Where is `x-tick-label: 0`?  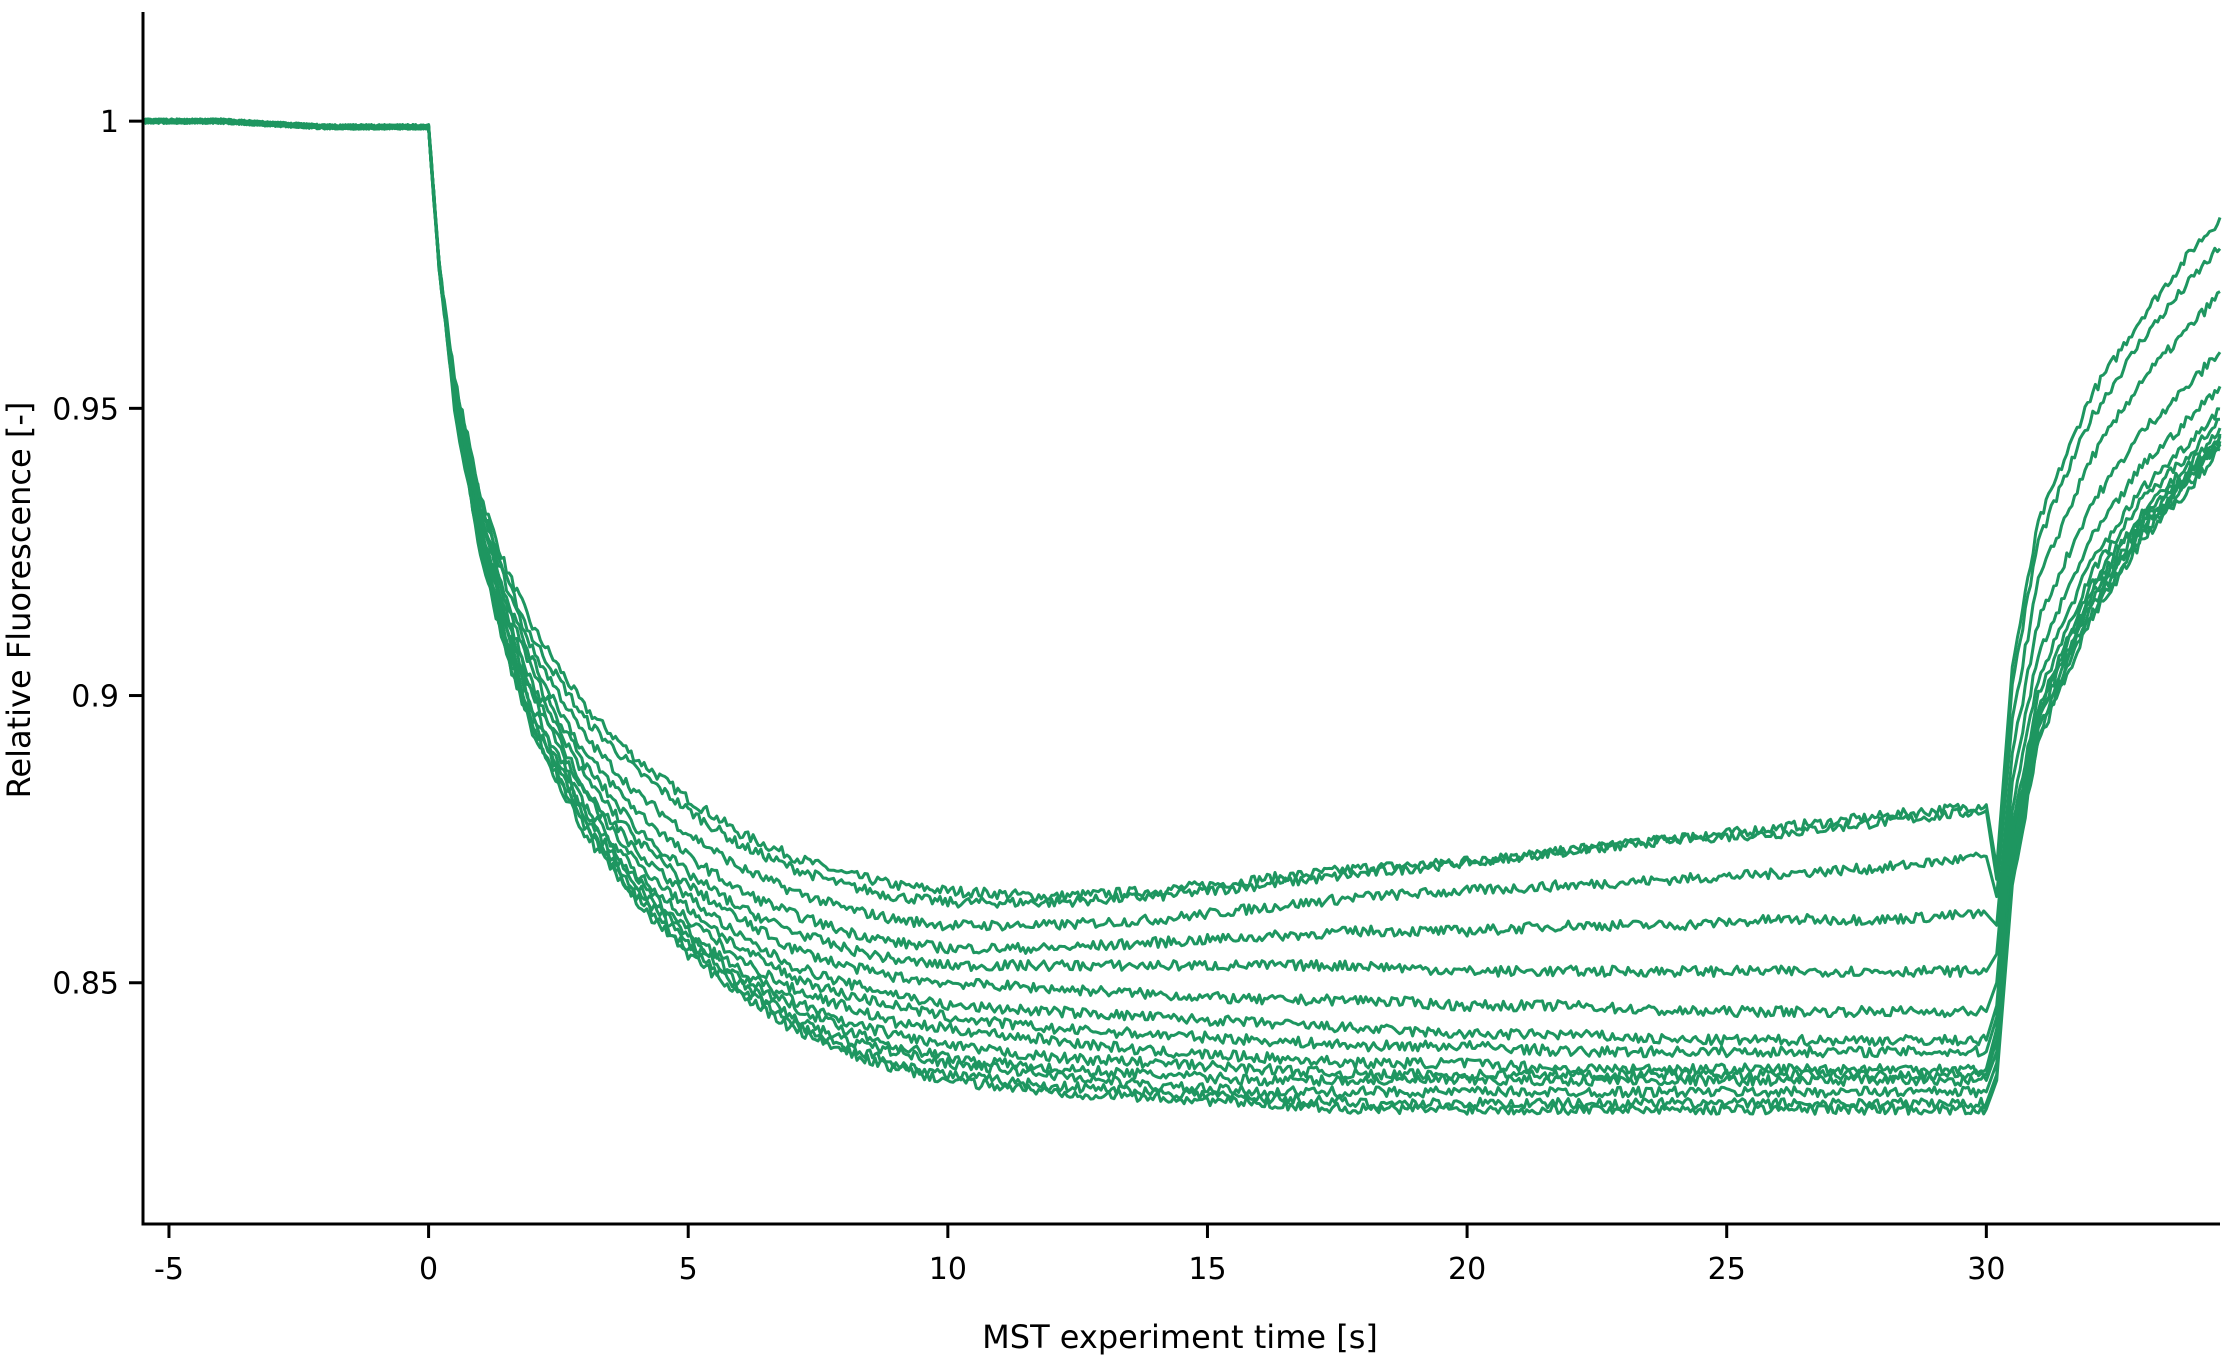 x-tick-label: 0 is located at coordinates (428, 1269).